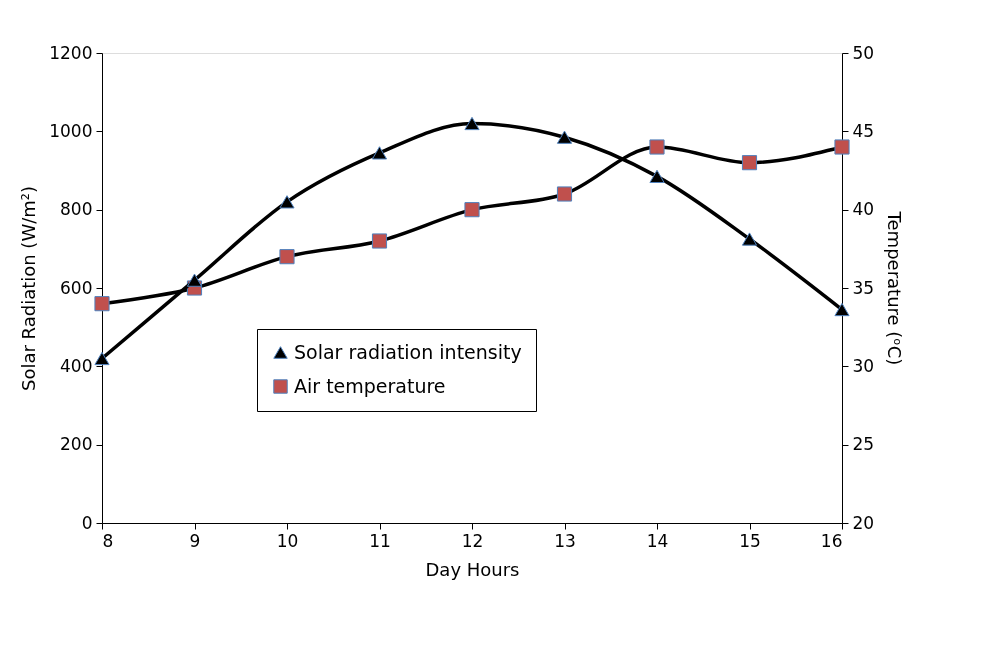  I want to click on x-tick-label: 13, so click(565, 540).